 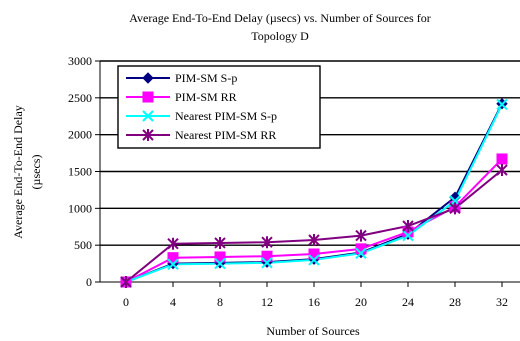 What do you see at coordinates (225, 135) in the screenshot?
I see `legend-label: Nearest PIM-SM RR` at bounding box center [225, 135].